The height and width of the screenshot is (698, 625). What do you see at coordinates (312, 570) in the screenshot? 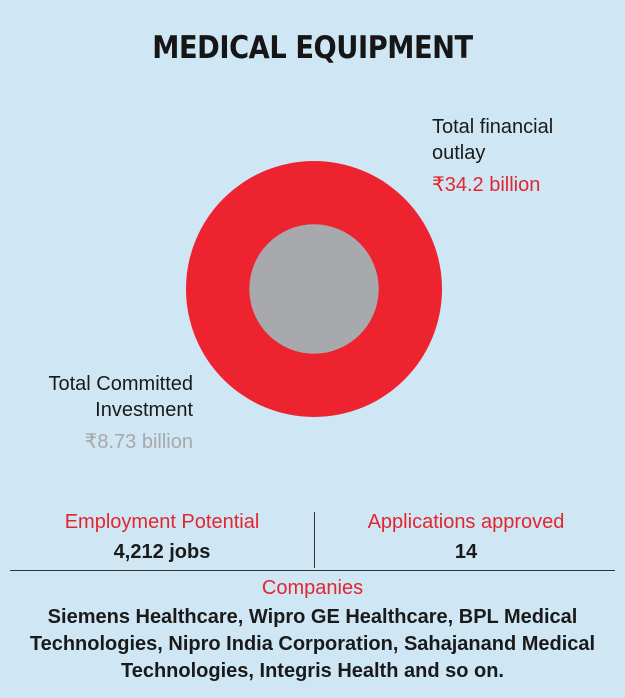
I see `section-divider` at bounding box center [312, 570].